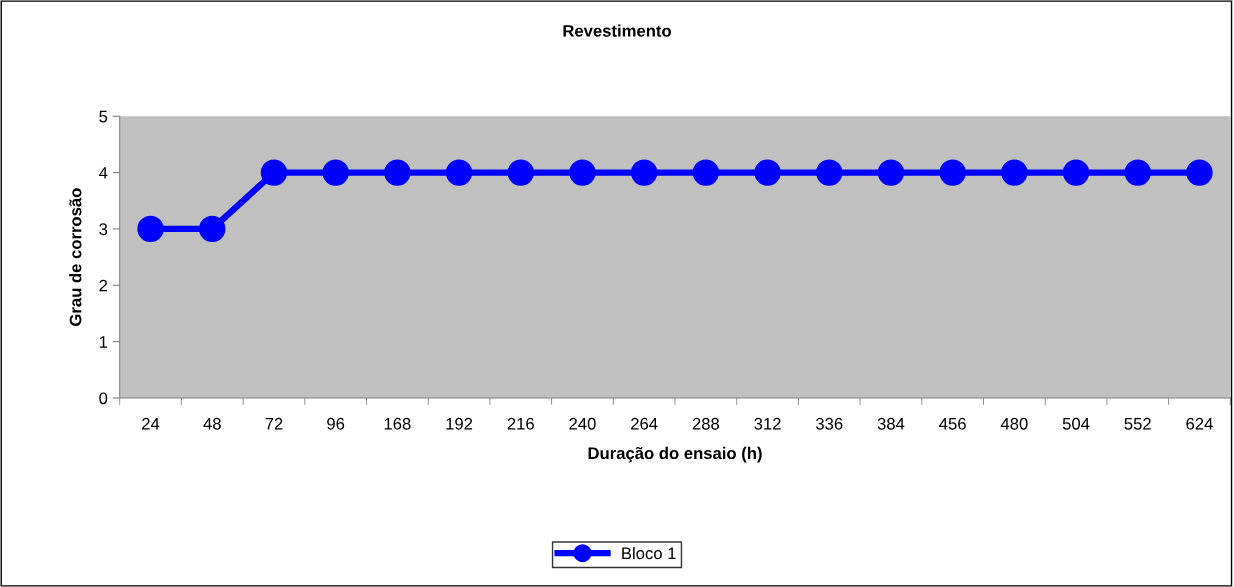 Image resolution: width=1234 pixels, height=587 pixels. Describe the element at coordinates (103, 285) in the screenshot. I see `y-tick-label: 2` at that location.